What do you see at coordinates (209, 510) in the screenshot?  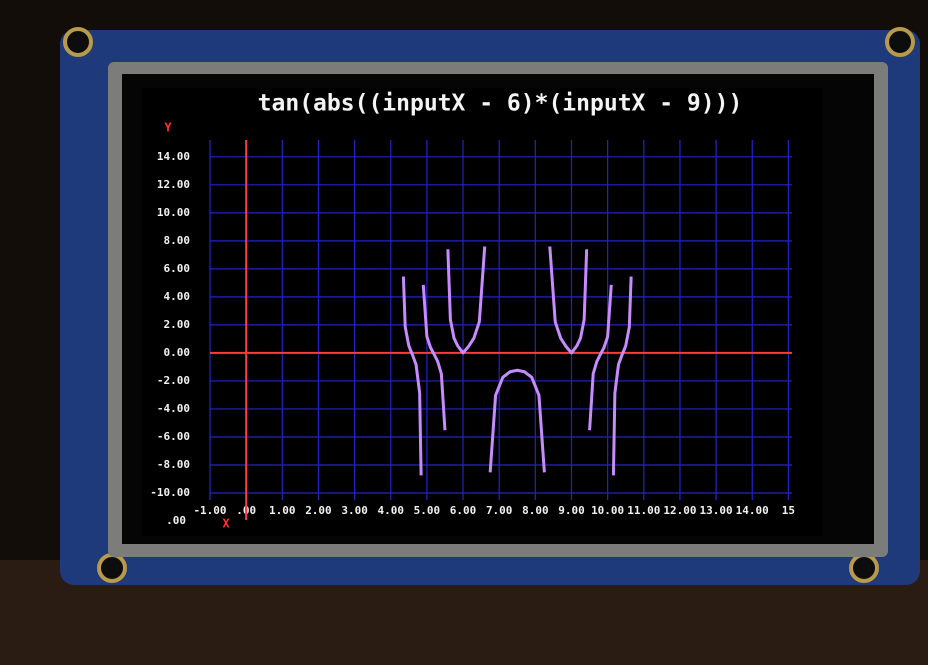 I see `x-tick-label: -1.00` at bounding box center [209, 510].